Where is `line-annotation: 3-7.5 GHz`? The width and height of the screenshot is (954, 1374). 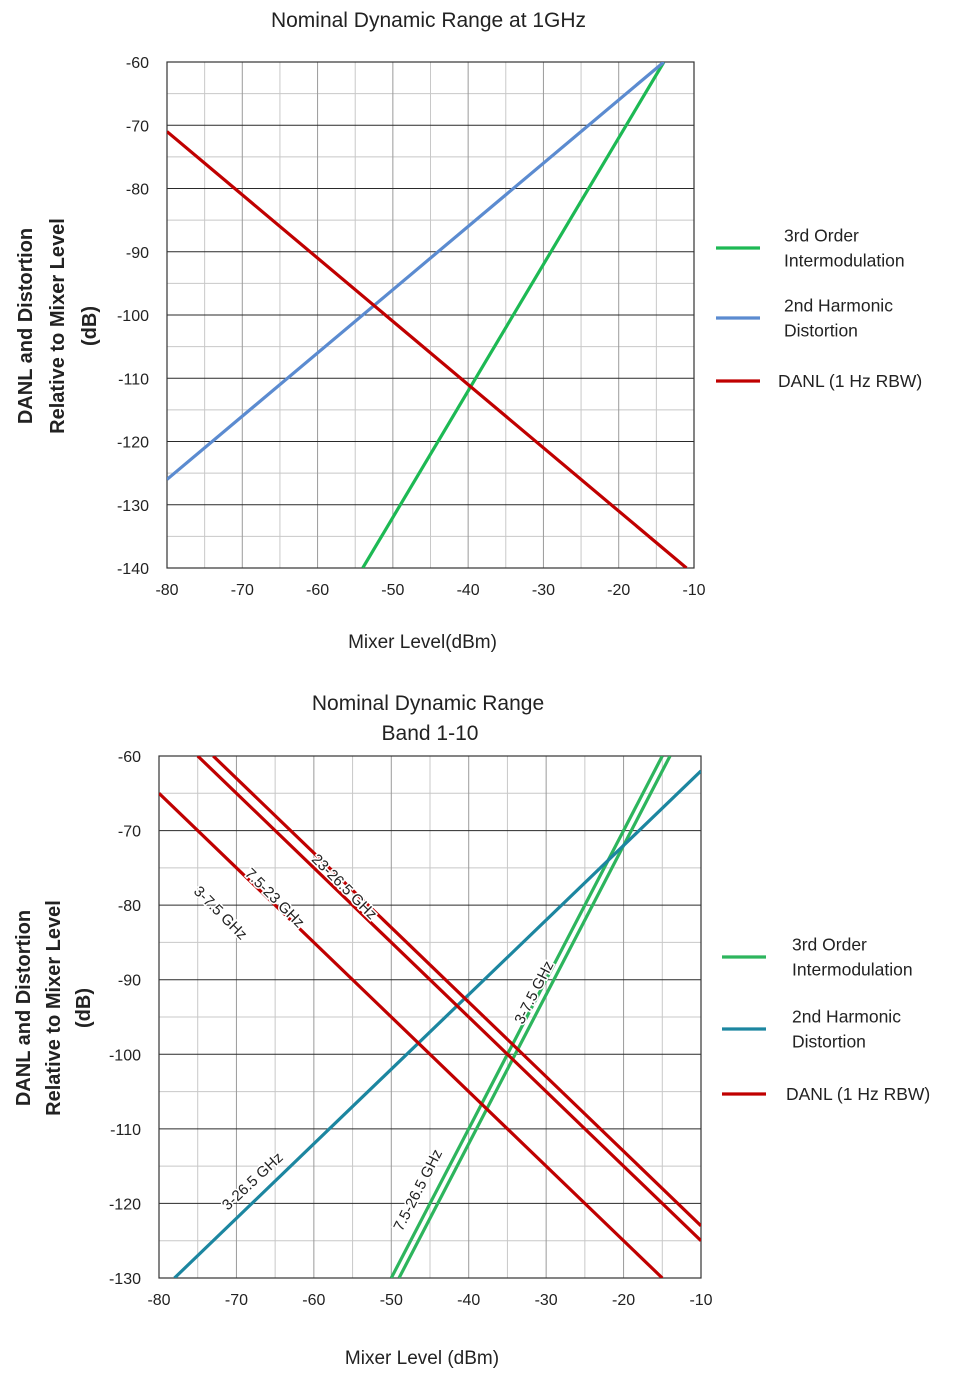
line-annotation: 3-7.5 GHz is located at coordinates (220, 913).